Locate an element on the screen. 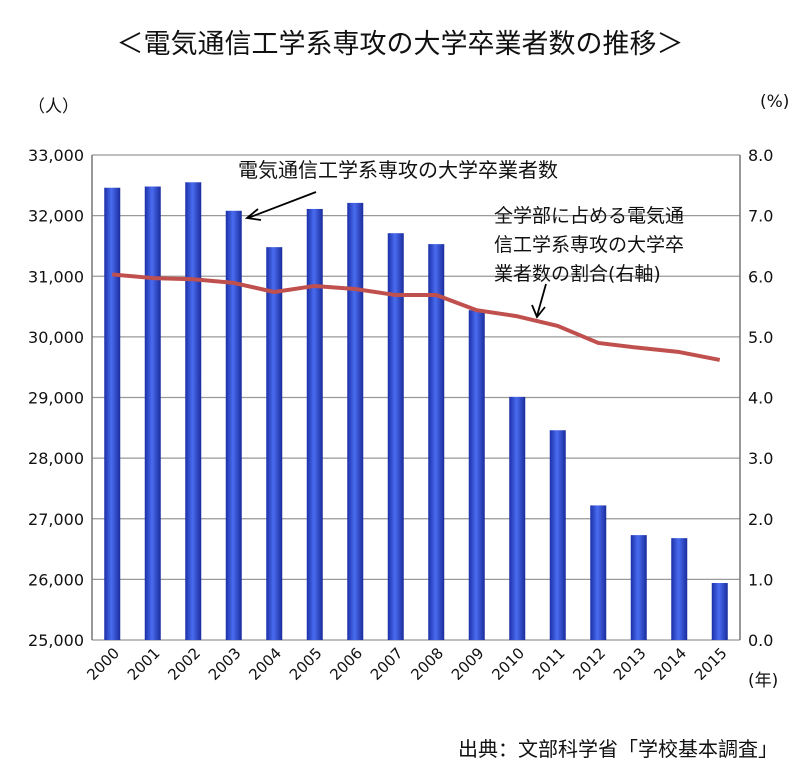 This screenshot has height=765, width=800. x-tick-label: 2008 is located at coordinates (427, 664).